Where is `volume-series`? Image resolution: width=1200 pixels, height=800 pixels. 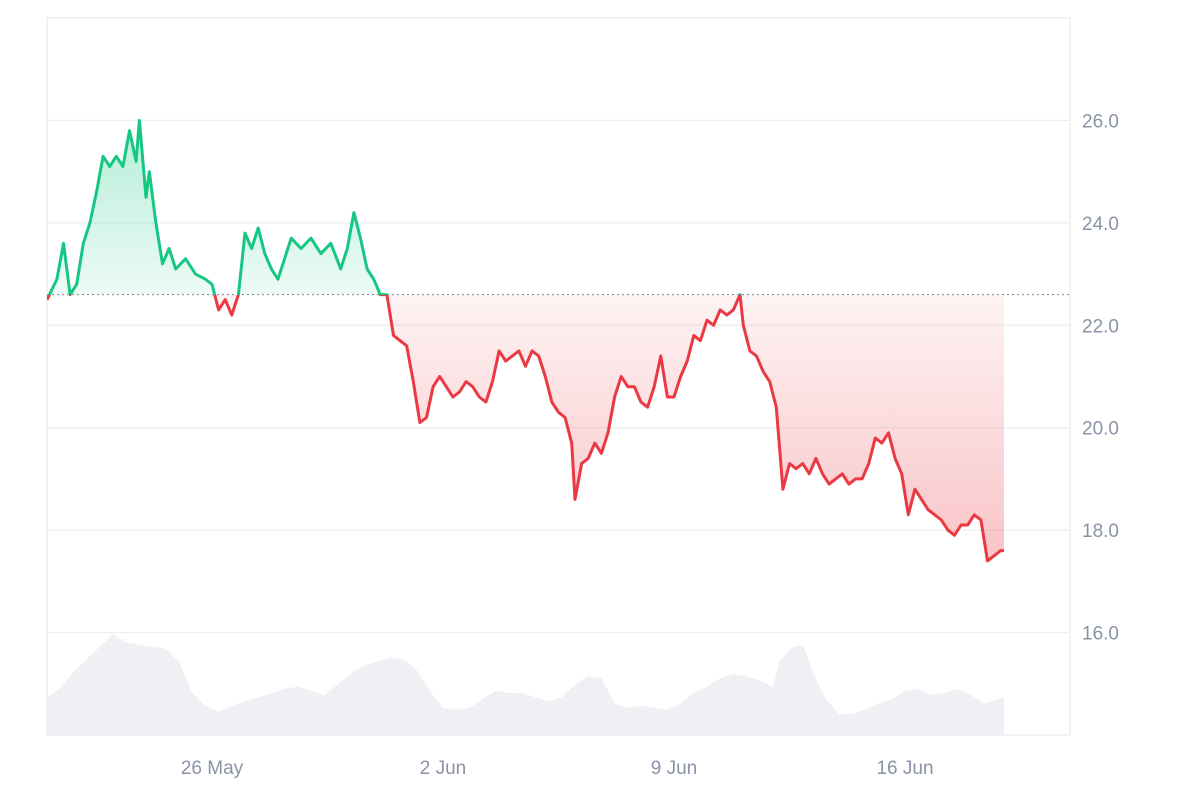
volume-series is located at coordinates (525, 684).